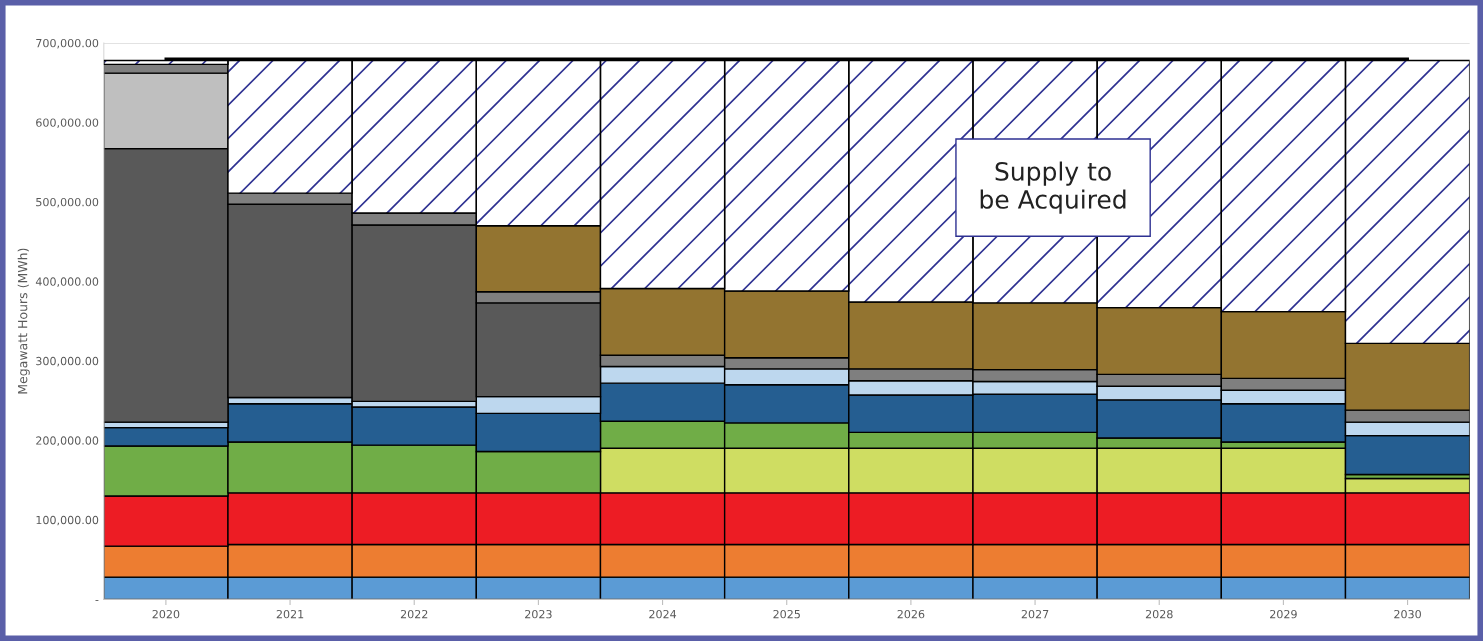 The height and width of the screenshot is (641, 1483). Describe the element at coordinates (67, 520) in the screenshot. I see `y-tick-label: 100,000.00` at that location.